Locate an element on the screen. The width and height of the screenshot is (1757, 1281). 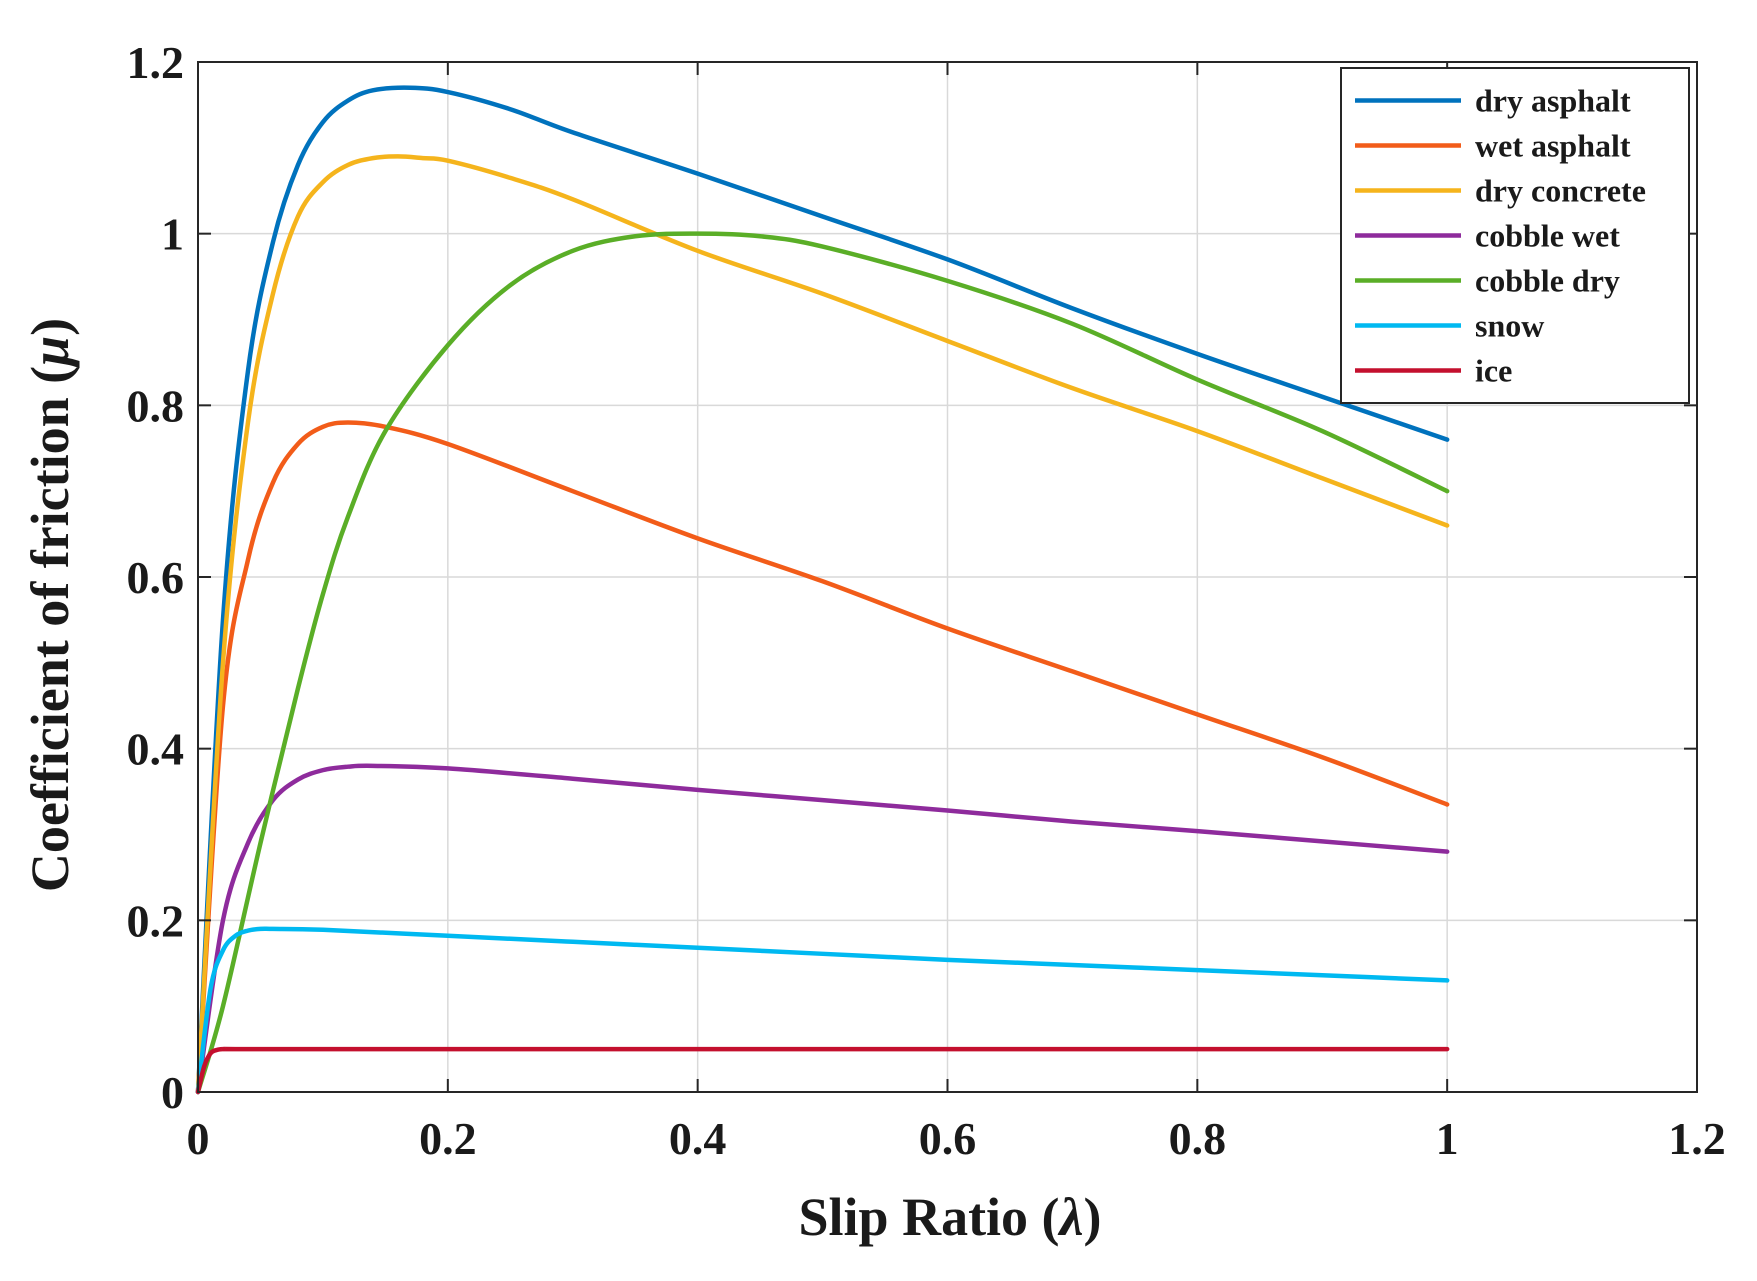
legend-label-cobble-wet: cobble wet is located at coordinates (1547, 236).